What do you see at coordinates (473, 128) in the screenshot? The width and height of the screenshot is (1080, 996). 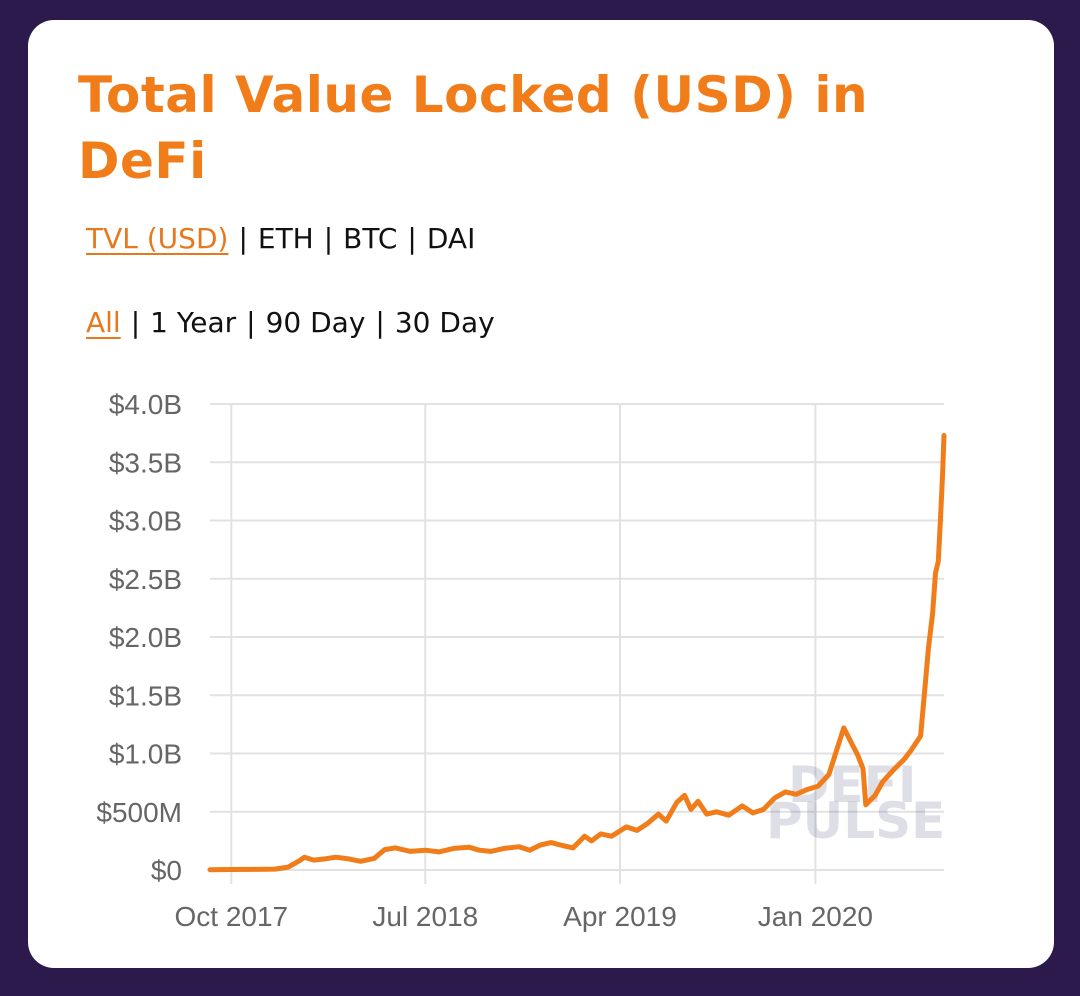 I see `page-title: Total Value Locked (USD) in DeFi` at bounding box center [473, 128].